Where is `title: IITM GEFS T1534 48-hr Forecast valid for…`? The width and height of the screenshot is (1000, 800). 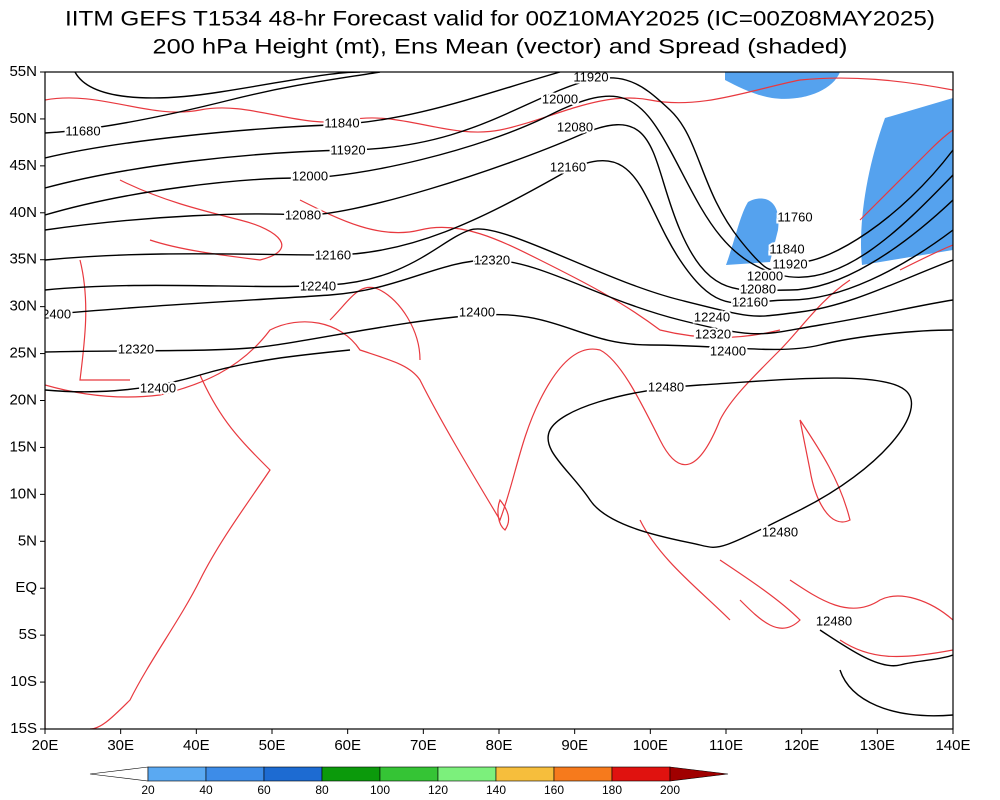 title: IITM GEFS T1534 48-hr Forecast valid for… is located at coordinates (500, 19).